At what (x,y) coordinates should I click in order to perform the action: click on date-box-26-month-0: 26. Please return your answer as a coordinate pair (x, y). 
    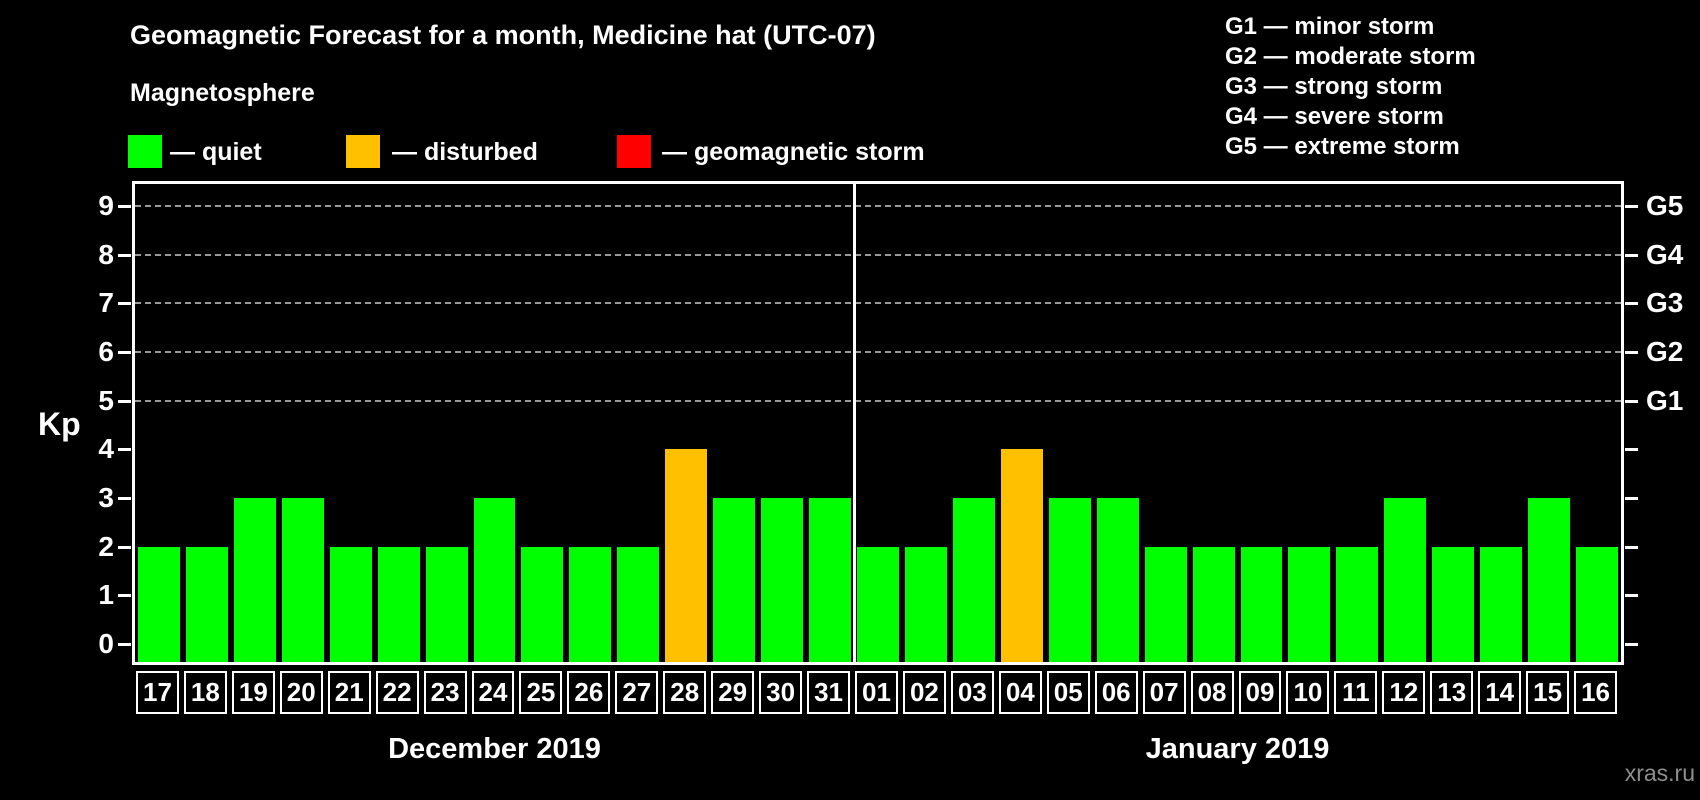
    Looking at the image, I should click on (589, 692).